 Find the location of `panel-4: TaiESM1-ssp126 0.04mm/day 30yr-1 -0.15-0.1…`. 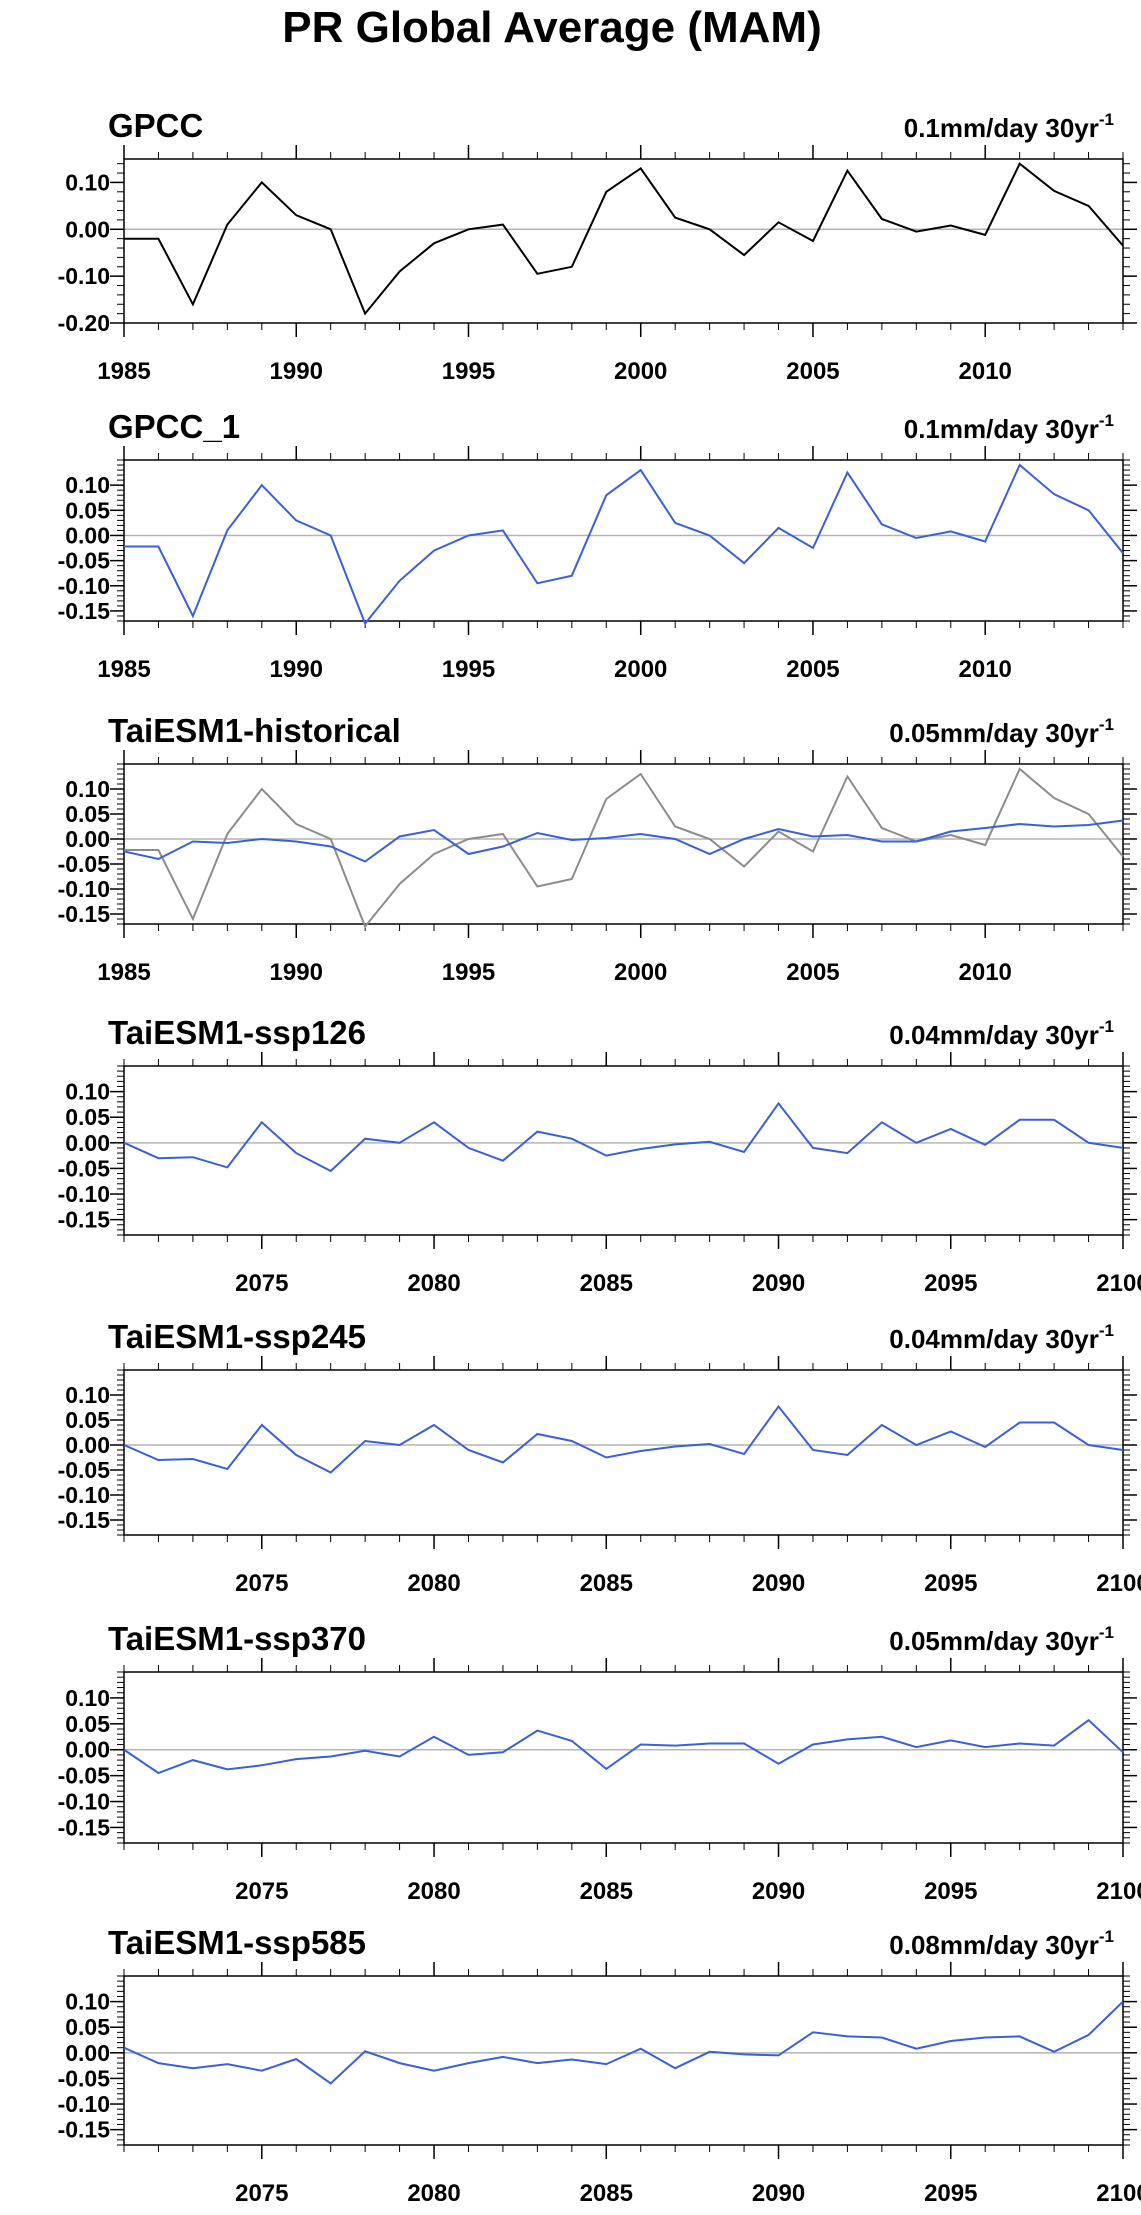

panel-4: TaiESM1-ssp126 0.04mm/day 30yr-1 -0.15-0.1… is located at coordinates (599, 1155).